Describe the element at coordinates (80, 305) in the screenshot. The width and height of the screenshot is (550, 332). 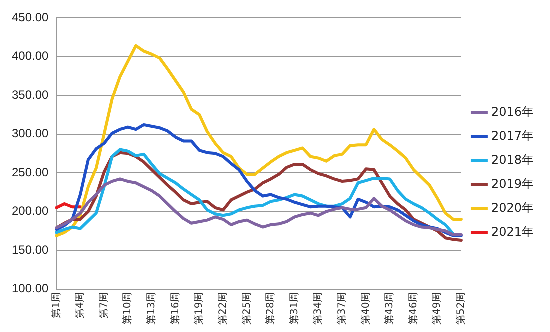
I see `x-tick-label: 第4周` at that location.